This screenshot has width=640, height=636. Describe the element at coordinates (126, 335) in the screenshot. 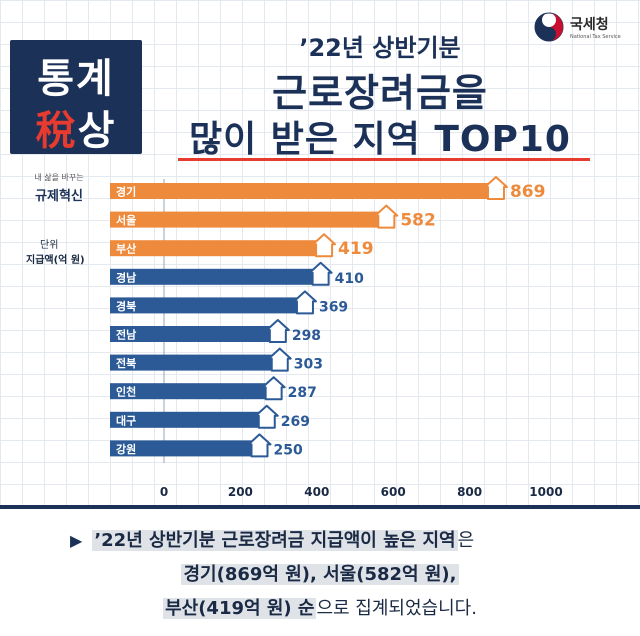

I see `category-label: 전남` at that location.